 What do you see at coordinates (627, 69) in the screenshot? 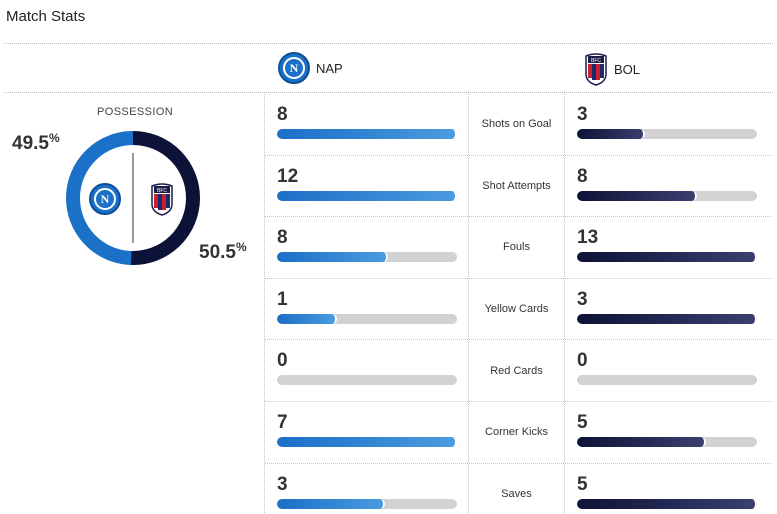
I see `team-abbr-away: BOL` at bounding box center [627, 69].